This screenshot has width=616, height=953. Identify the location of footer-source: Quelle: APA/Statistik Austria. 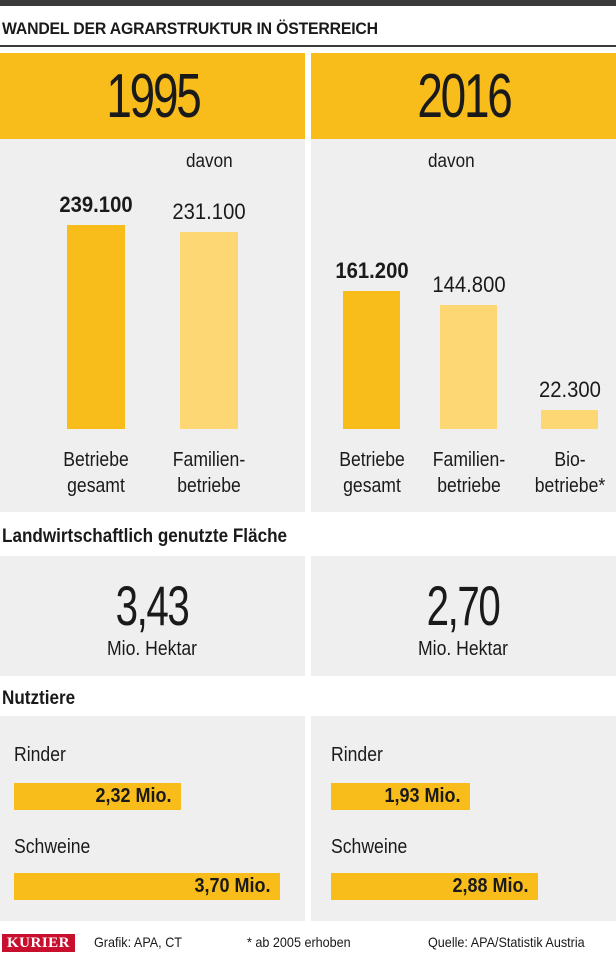
(506, 942).